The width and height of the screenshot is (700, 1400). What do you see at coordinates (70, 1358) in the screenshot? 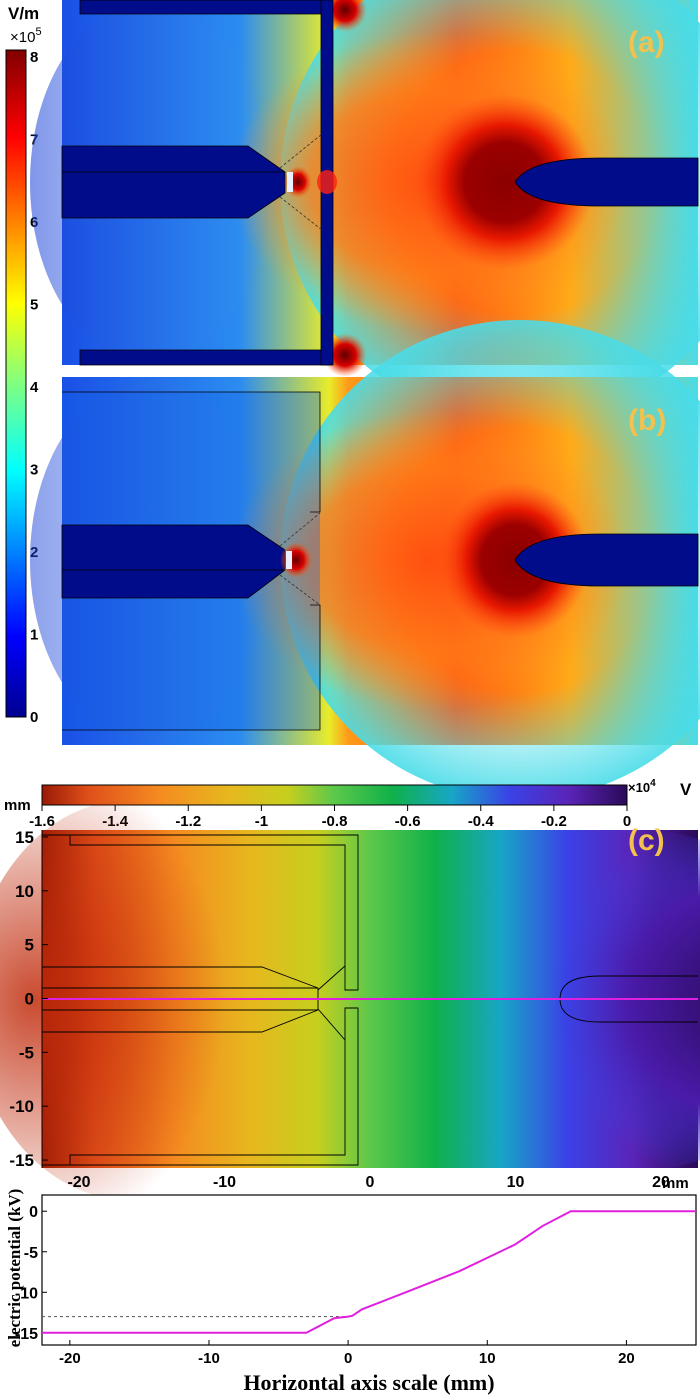
I see `line-plot-x-tick: -20` at bounding box center [70, 1358].